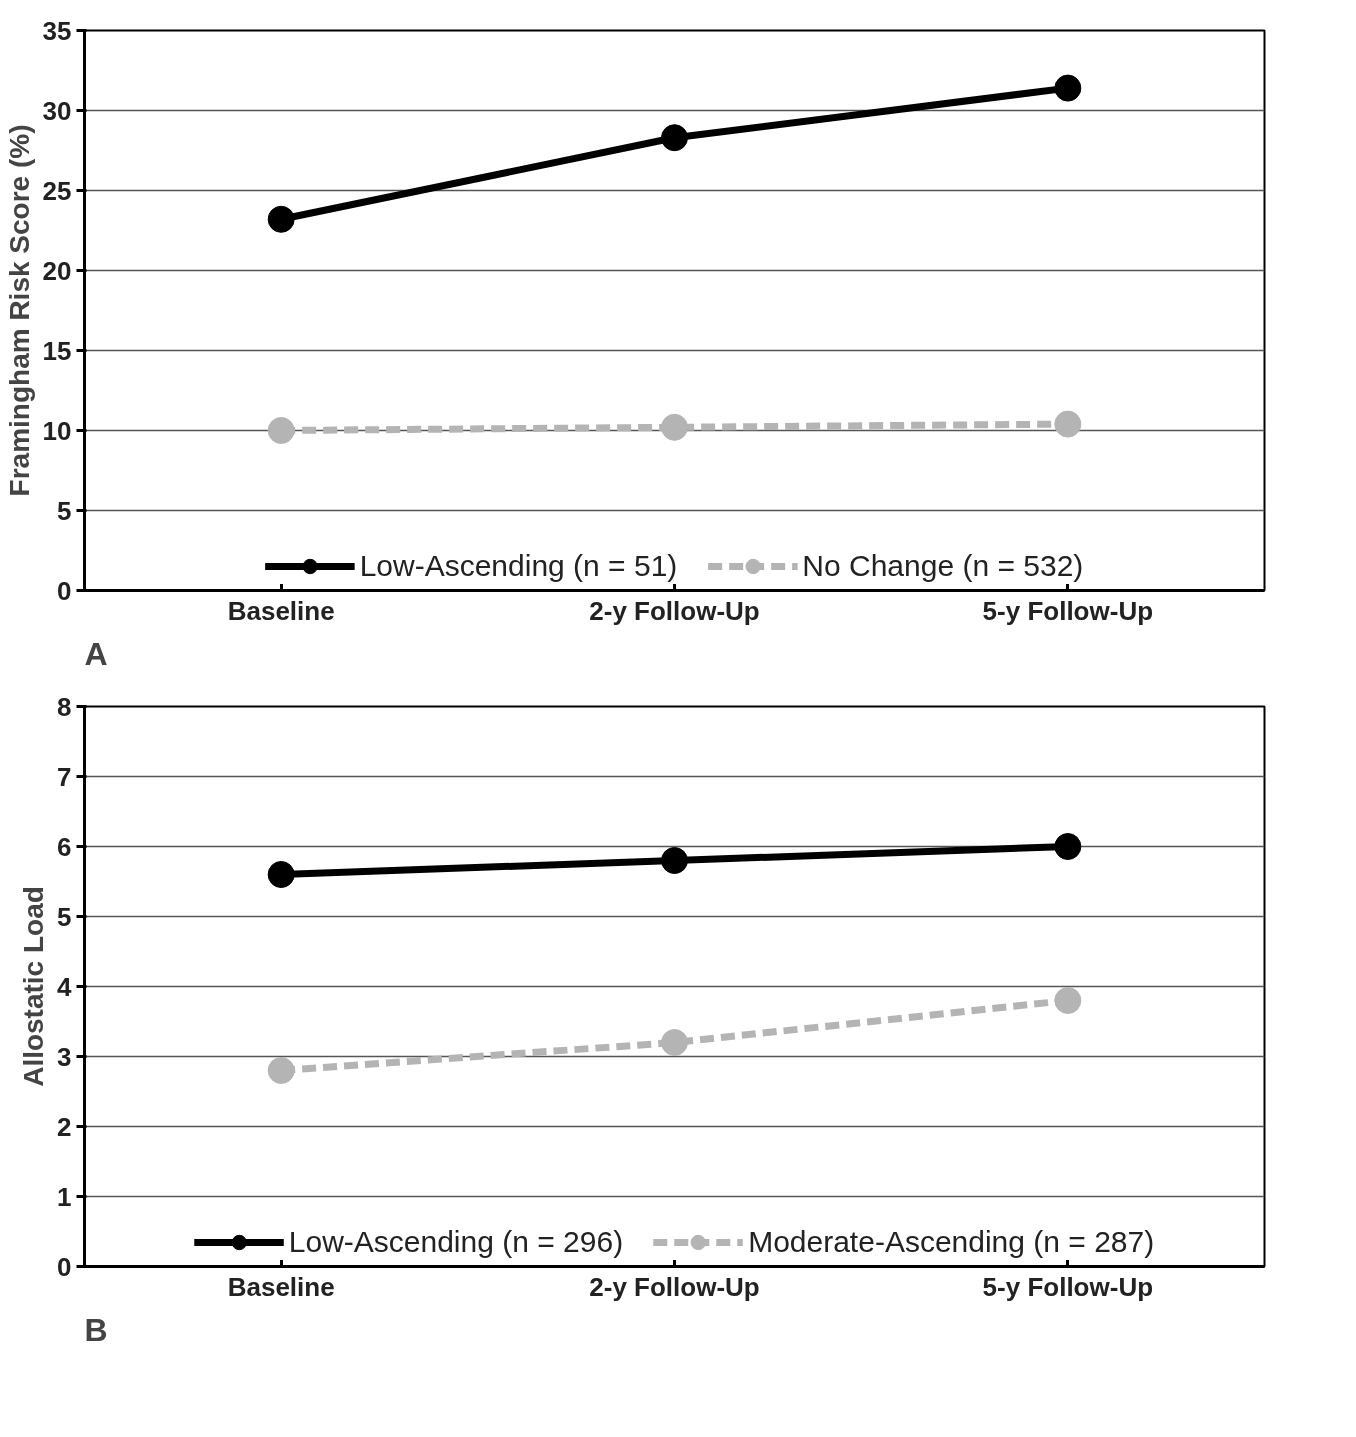 The height and width of the screenshot is (1437, 1356). Describe the element at coordinates (64, 1126) in the screenshot. I see `y-tick-label: 2` at that location.